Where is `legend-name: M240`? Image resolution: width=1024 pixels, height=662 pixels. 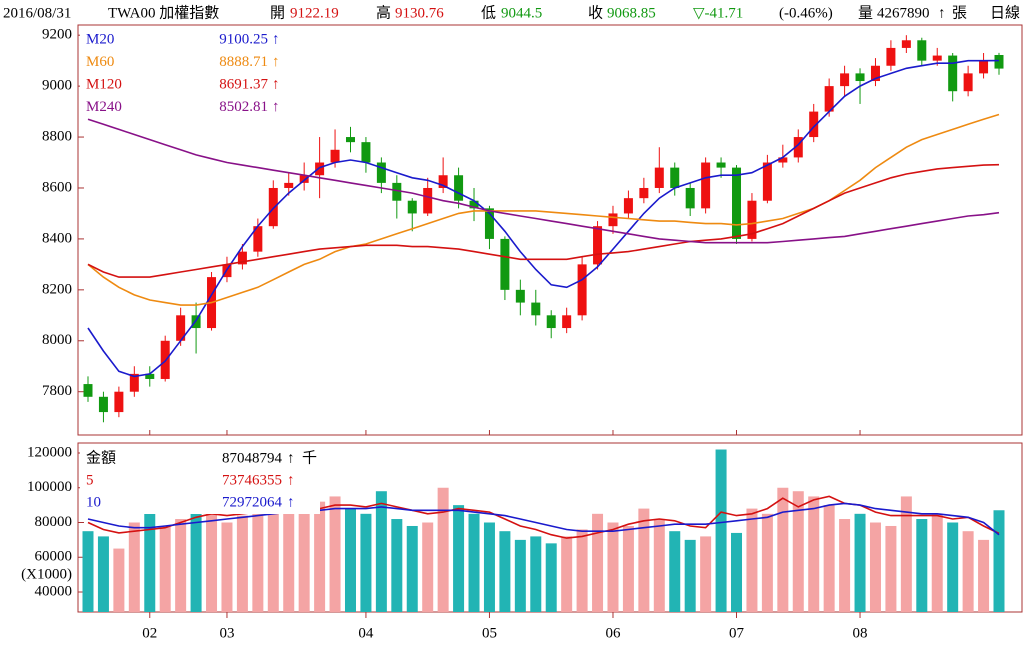 legend-name: M240 is located at coordinates (104, 107).